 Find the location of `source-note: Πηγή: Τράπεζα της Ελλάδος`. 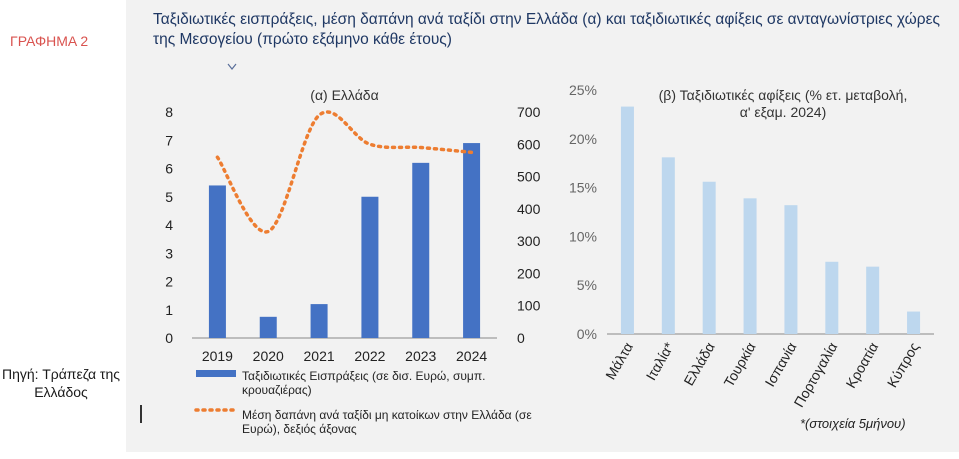

source-note: Πηγή: Τράπεζα της Ελλάδος is located at coordinates (60, 383).